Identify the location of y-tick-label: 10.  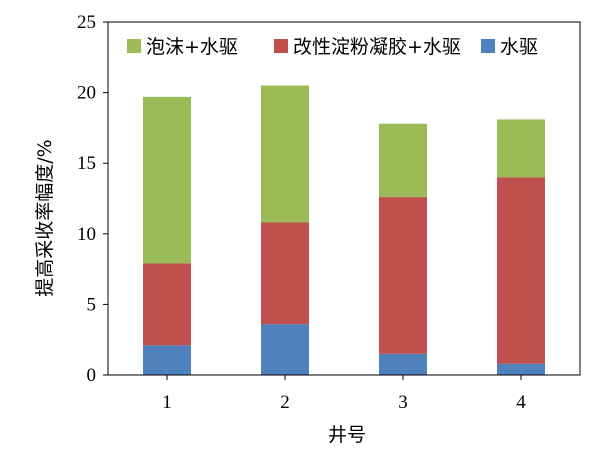
(86, 234).